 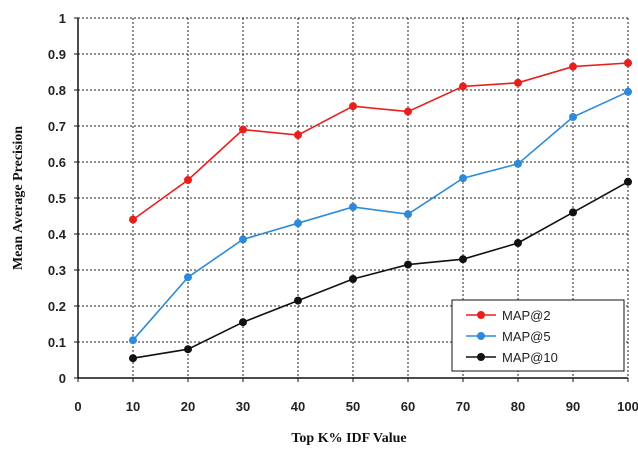 I want to click on x-tick-label: 10, so click(x=133, y=406).